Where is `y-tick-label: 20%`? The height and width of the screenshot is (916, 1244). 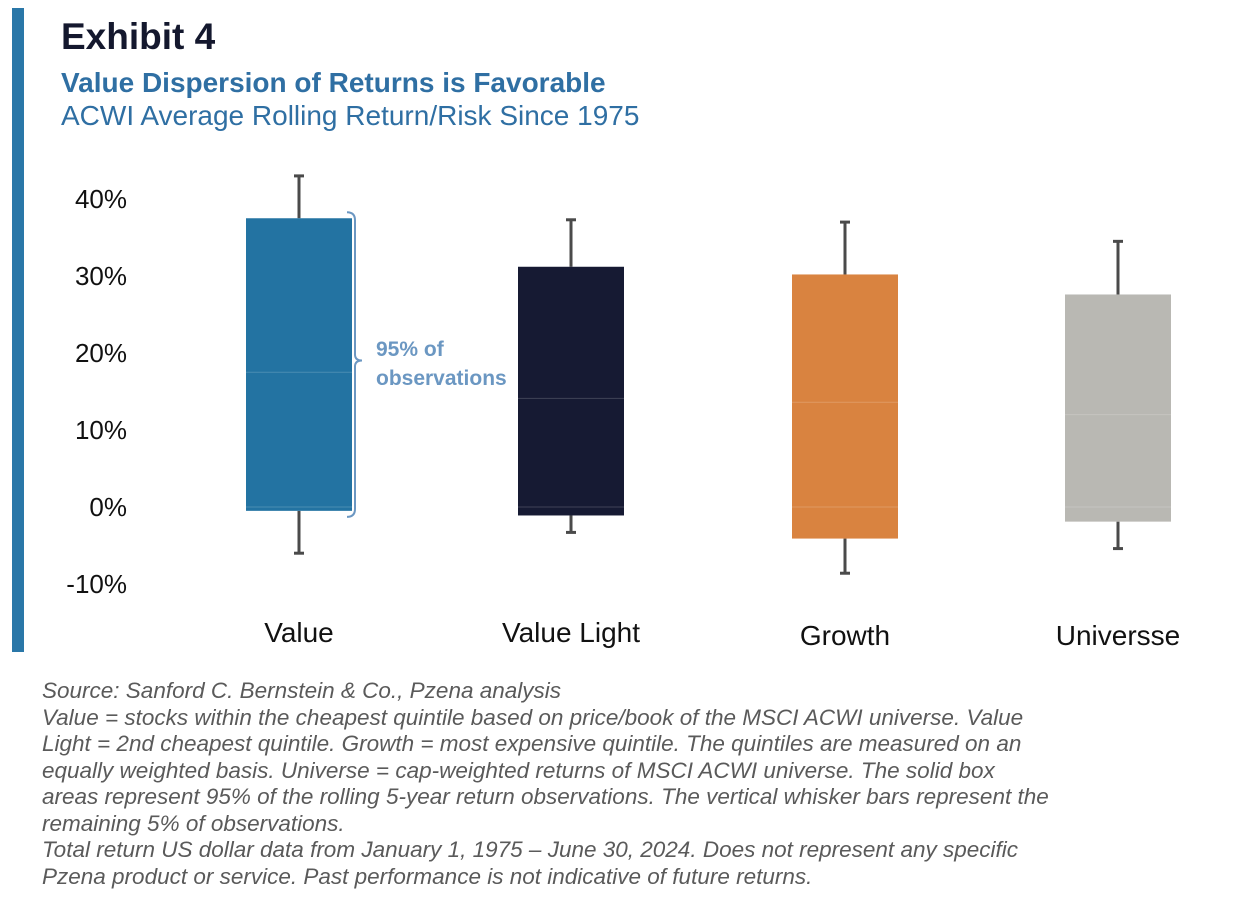
y-tick-label: 20% is located at coordinates (101, 353).